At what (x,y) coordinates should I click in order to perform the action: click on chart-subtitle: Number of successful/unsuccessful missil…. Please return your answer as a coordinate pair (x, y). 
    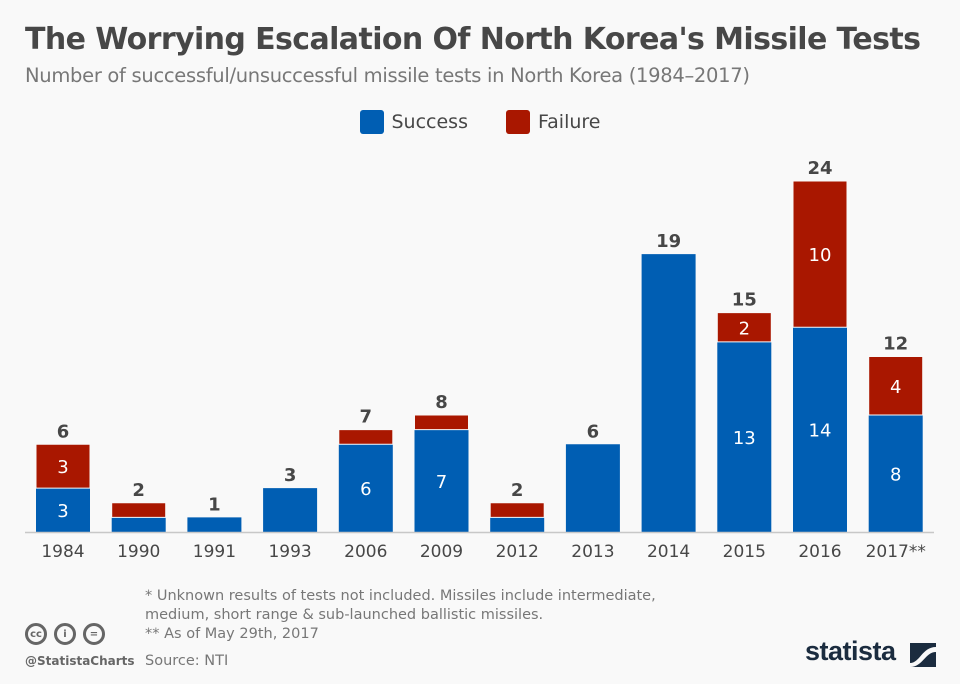
    Looking at the image, I should click on (387, 75).